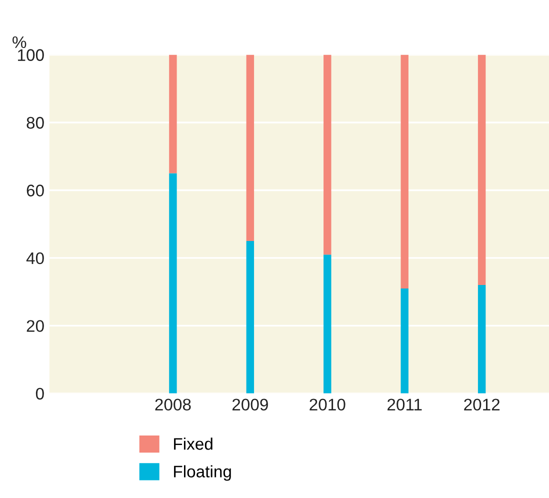  Describe the element at coordinates (202, 473) in the screenshot. I see `legend-label: Floating` at that location.